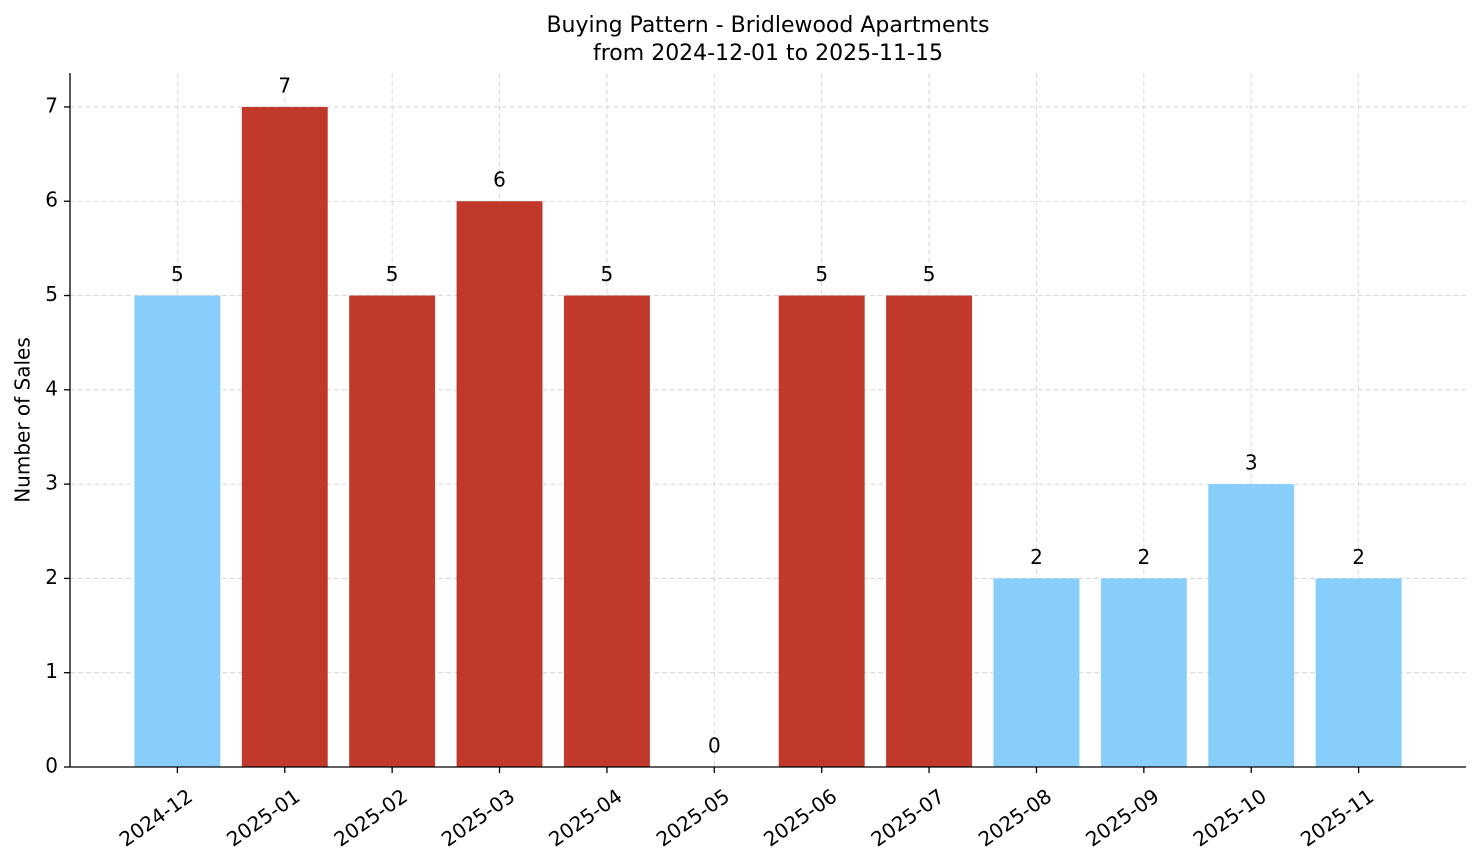 Image resolution: width=1481 pixels, height=863 pixels. What do you see at coordinates (907, 818) in the screenshot?
I see `x-tick-label: 2025-07` at bounding box center [907, 818].